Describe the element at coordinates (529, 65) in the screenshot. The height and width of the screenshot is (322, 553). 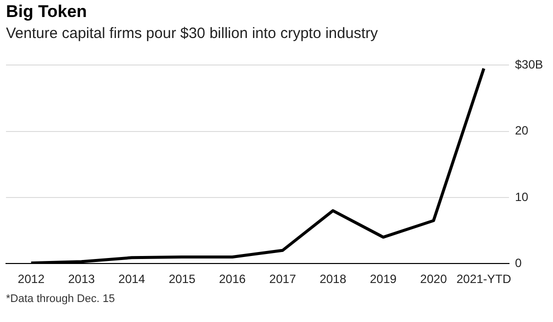
I see `y-tick-label: $30B` at that location.